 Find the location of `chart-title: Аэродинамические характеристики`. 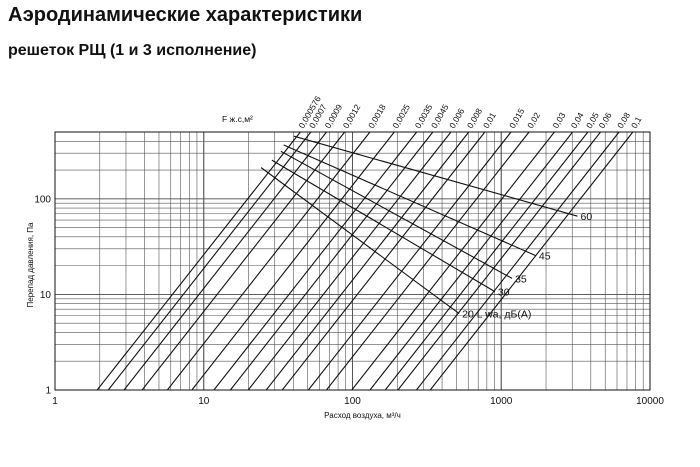

chart-title: Аэродинамические характеристики is located at coordinates (185, 15).